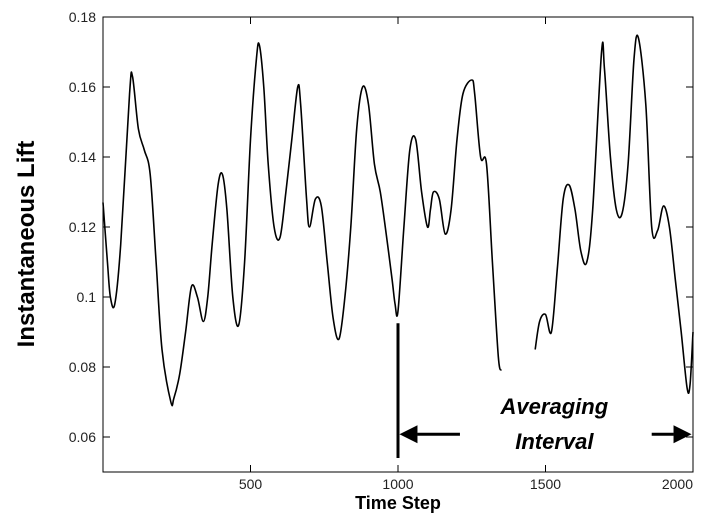 The width and height of the screenshot is (713, 516). I want to click on x-axis-label: Time Step, so click(398, 503).